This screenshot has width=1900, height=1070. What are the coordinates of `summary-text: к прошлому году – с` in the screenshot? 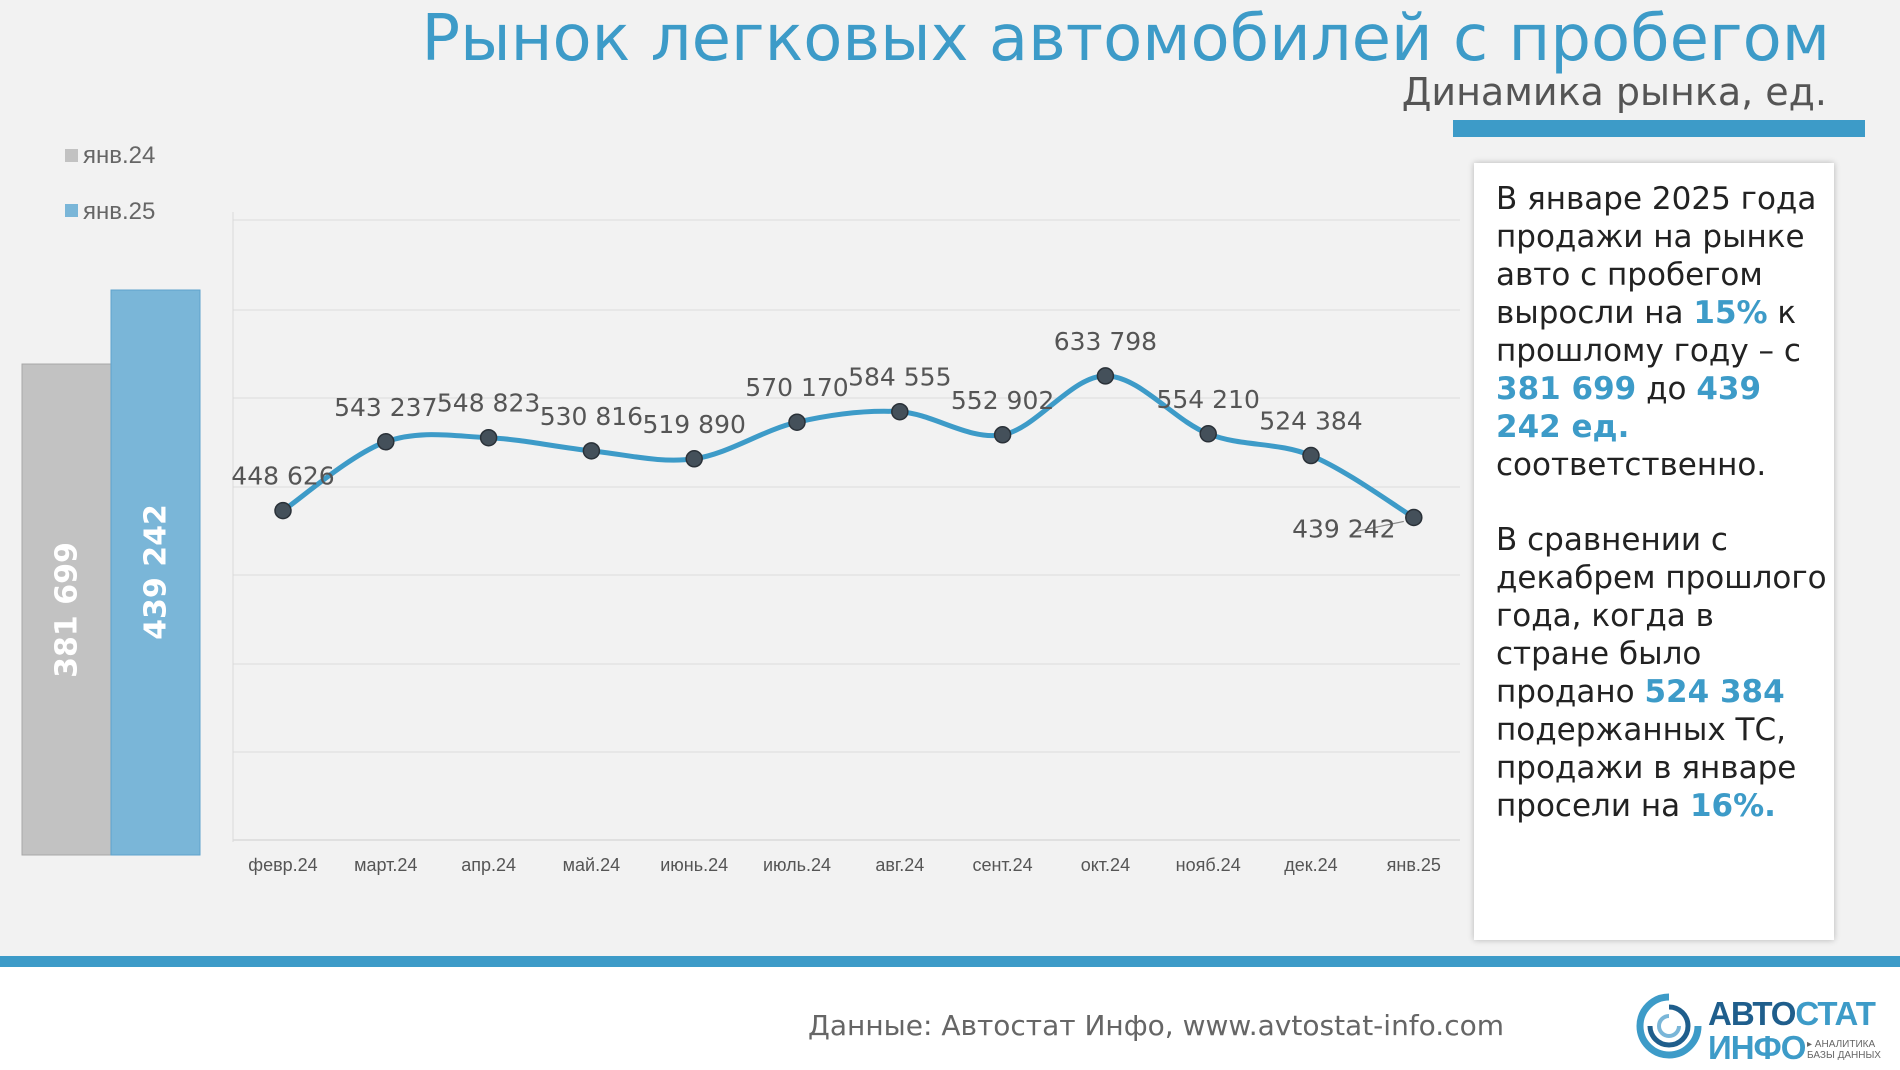 It's located at (1648, 332).